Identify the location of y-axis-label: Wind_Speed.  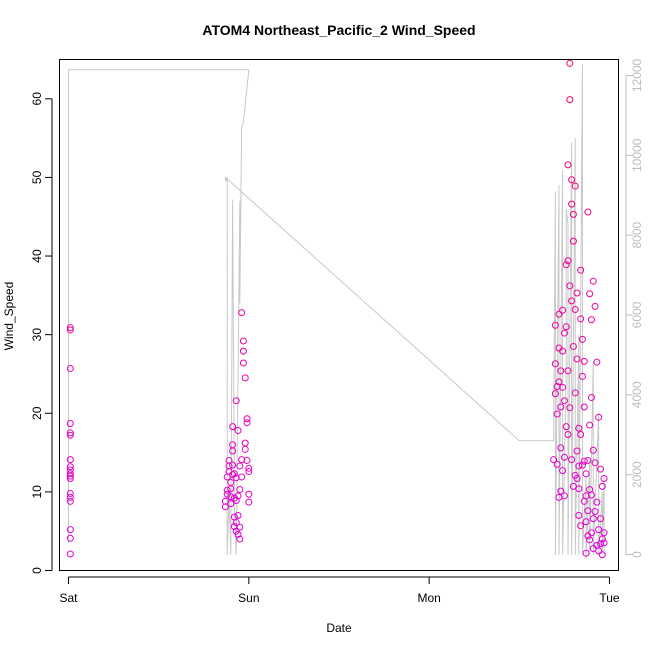
(9, 316).